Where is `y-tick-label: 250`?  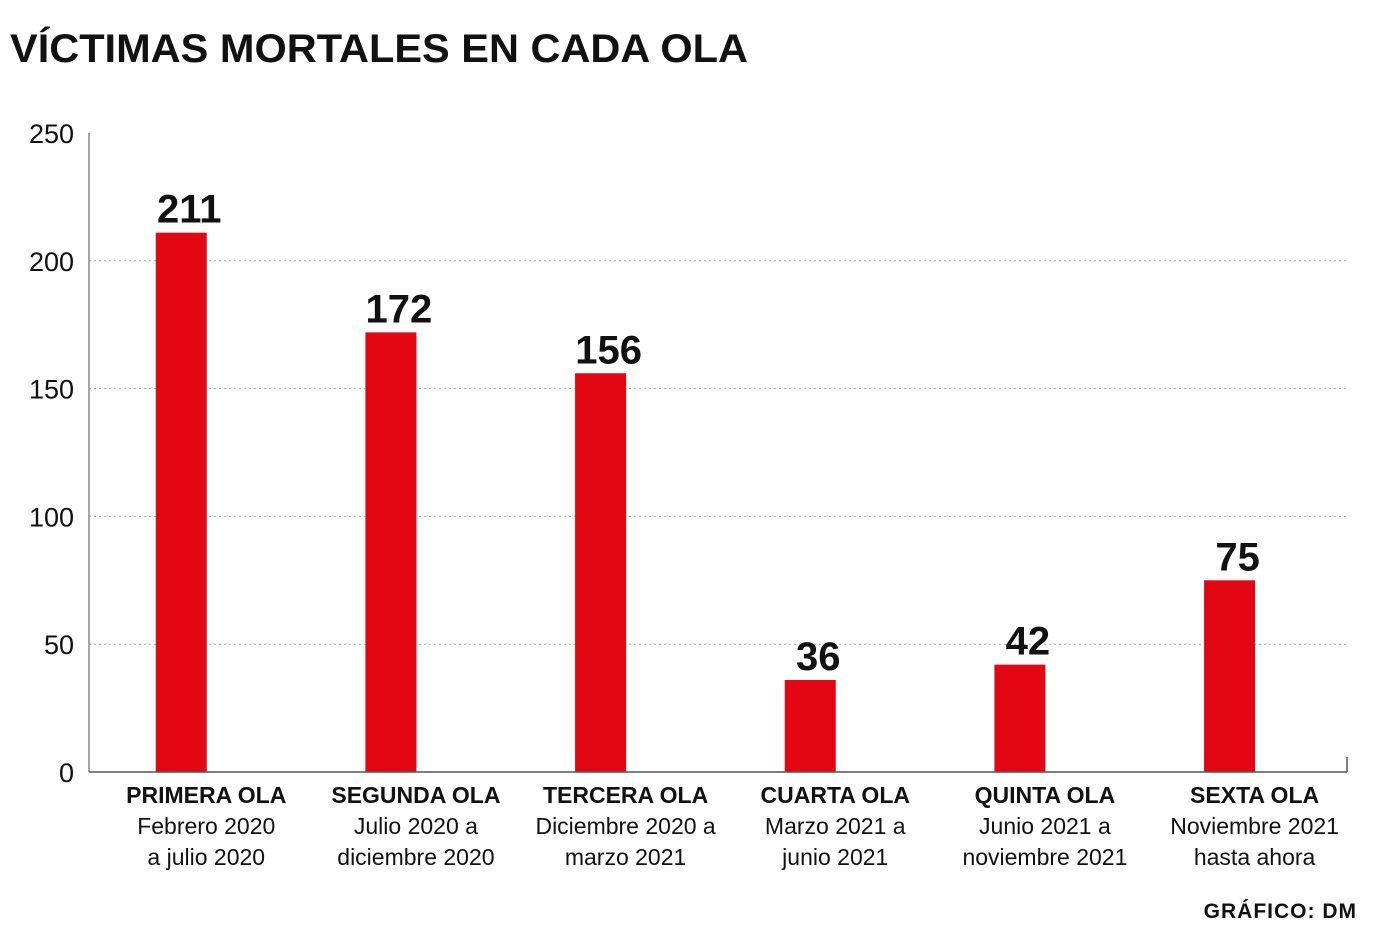 y-tick-label: 250 is located at coordinates (51, 134).